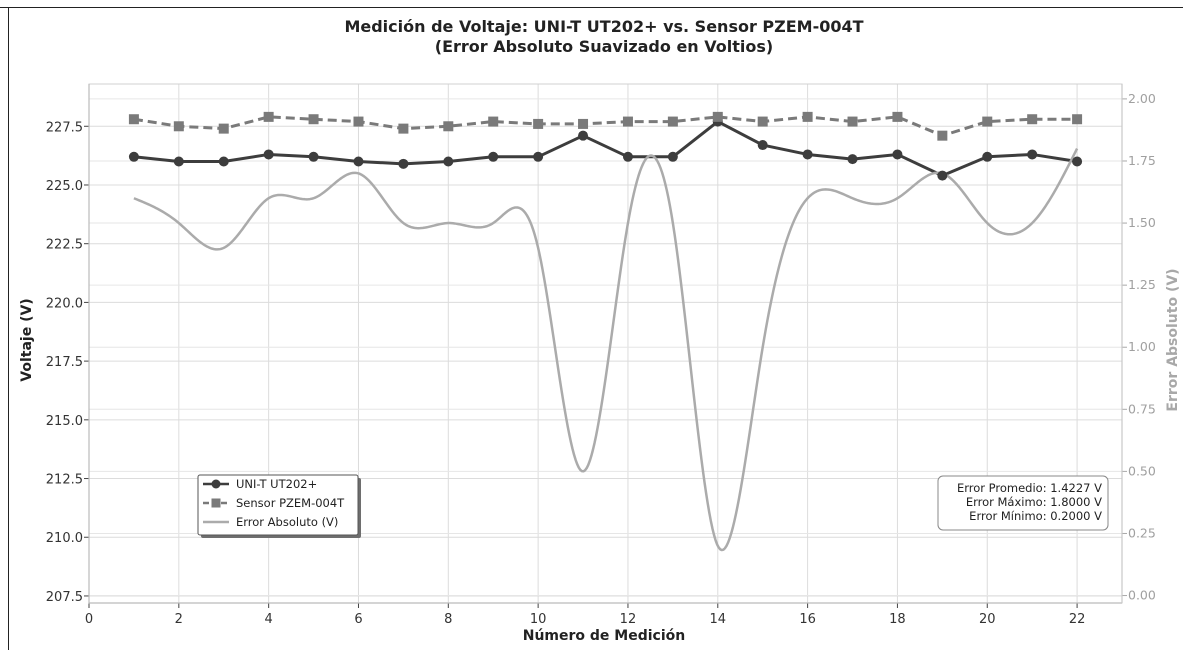  What do you see at coordinates (1142, 98) in the screenshot?
I see `y2-tick-label: 2.00` at bounding box center [1142, 98].